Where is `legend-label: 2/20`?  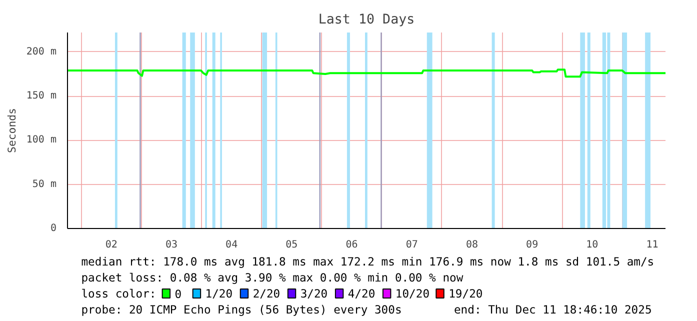 legend-label: 2/20 is located at coordinates (266, 293).